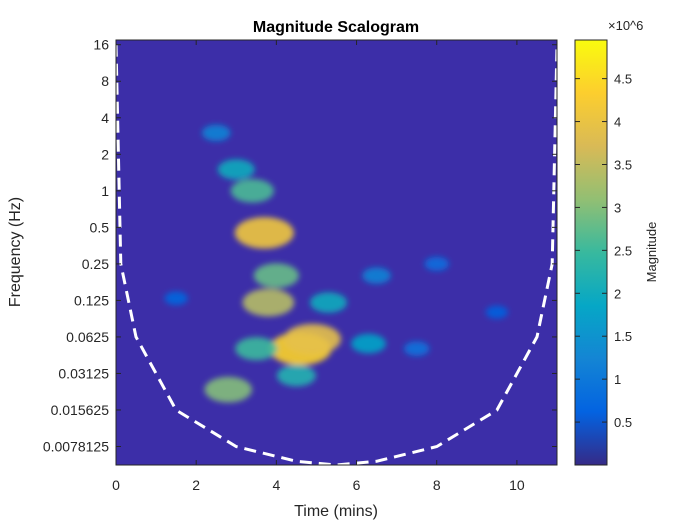 This screenshot has width=700, height=525. Describe the element at coordinates (91, 300) in the screenshot. I see `y-tick-label: 0.125` at that location.